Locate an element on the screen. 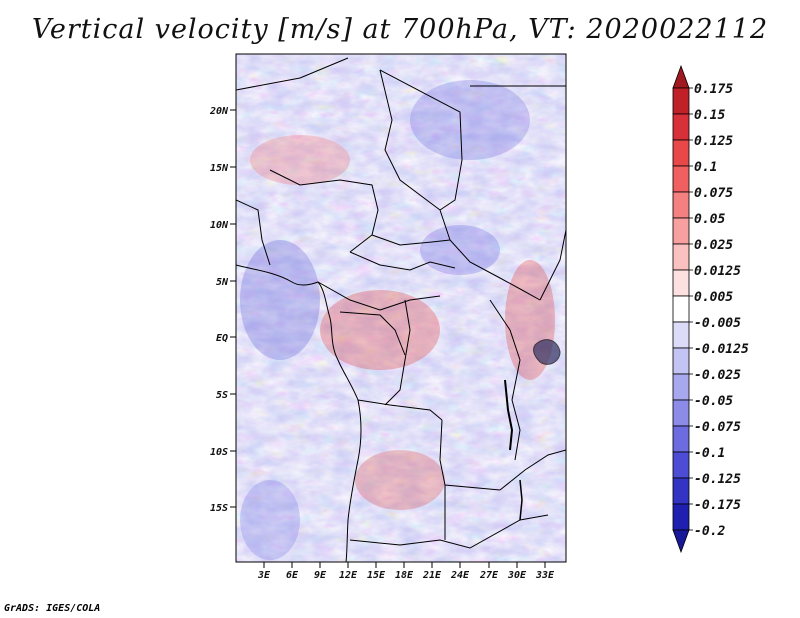  colorbar-label: 0.025 is located at coordinates (713, 245).